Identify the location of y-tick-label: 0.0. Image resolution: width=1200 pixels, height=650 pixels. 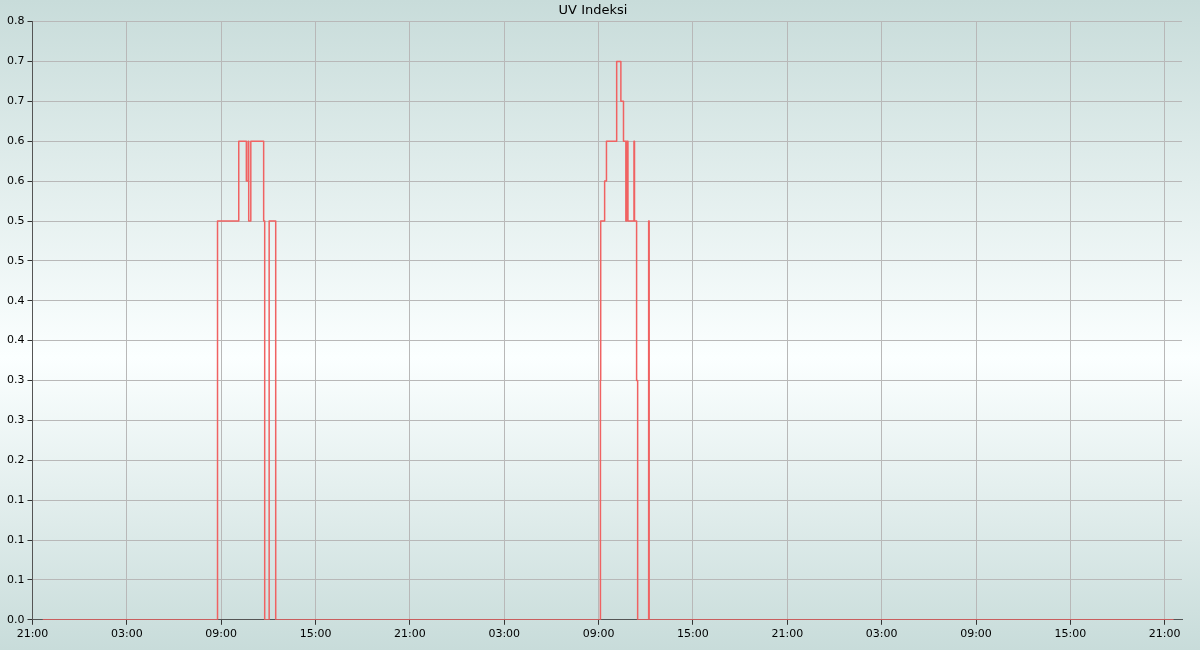
(15, 619).